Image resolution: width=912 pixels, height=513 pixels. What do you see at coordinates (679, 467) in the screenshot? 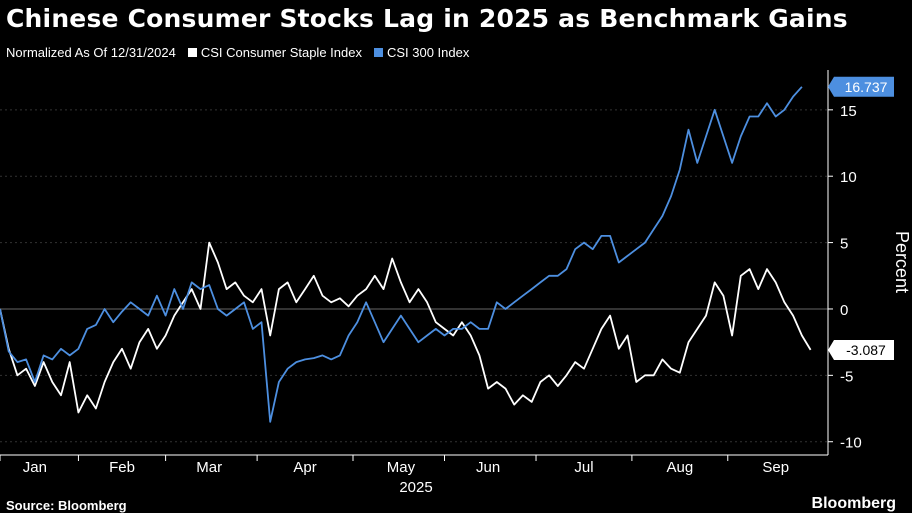
I see `x-tick-label: Aug` at bounding box center [679, 467].